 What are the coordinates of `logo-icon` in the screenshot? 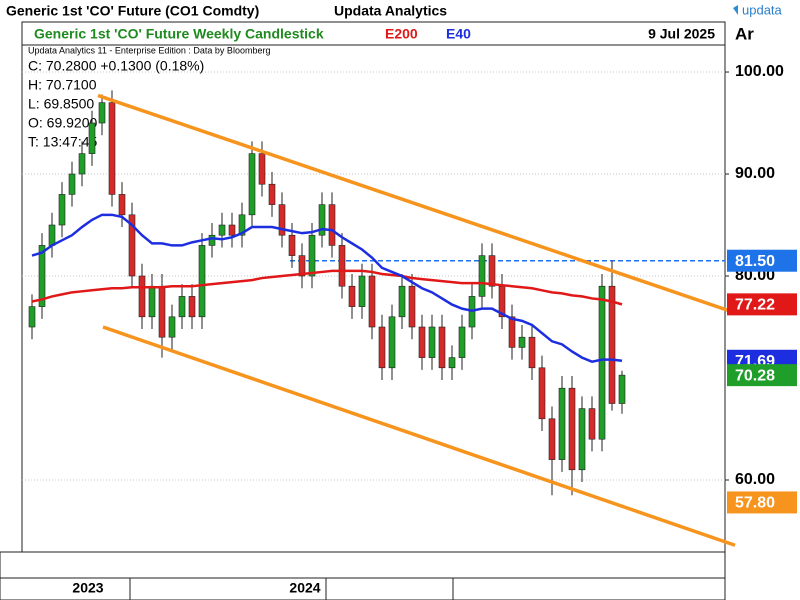 It's located at (735, 10).